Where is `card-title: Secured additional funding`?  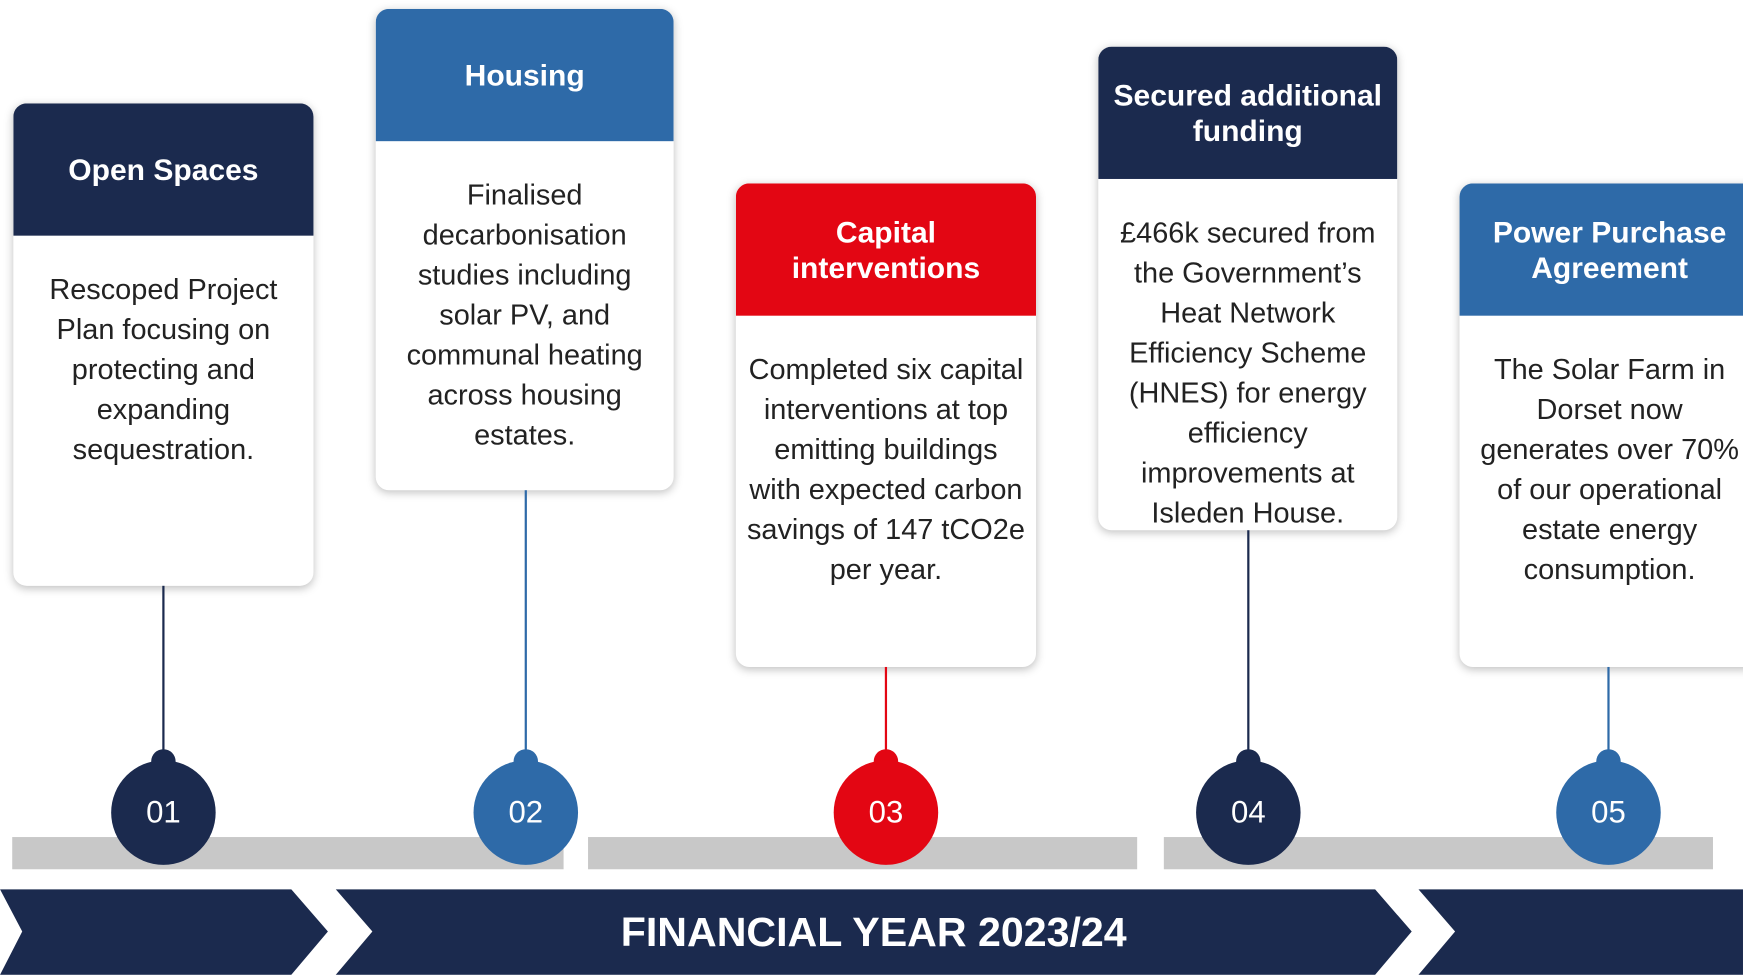
card-title: Secured additional funding is located at coordinates (1248, 112).